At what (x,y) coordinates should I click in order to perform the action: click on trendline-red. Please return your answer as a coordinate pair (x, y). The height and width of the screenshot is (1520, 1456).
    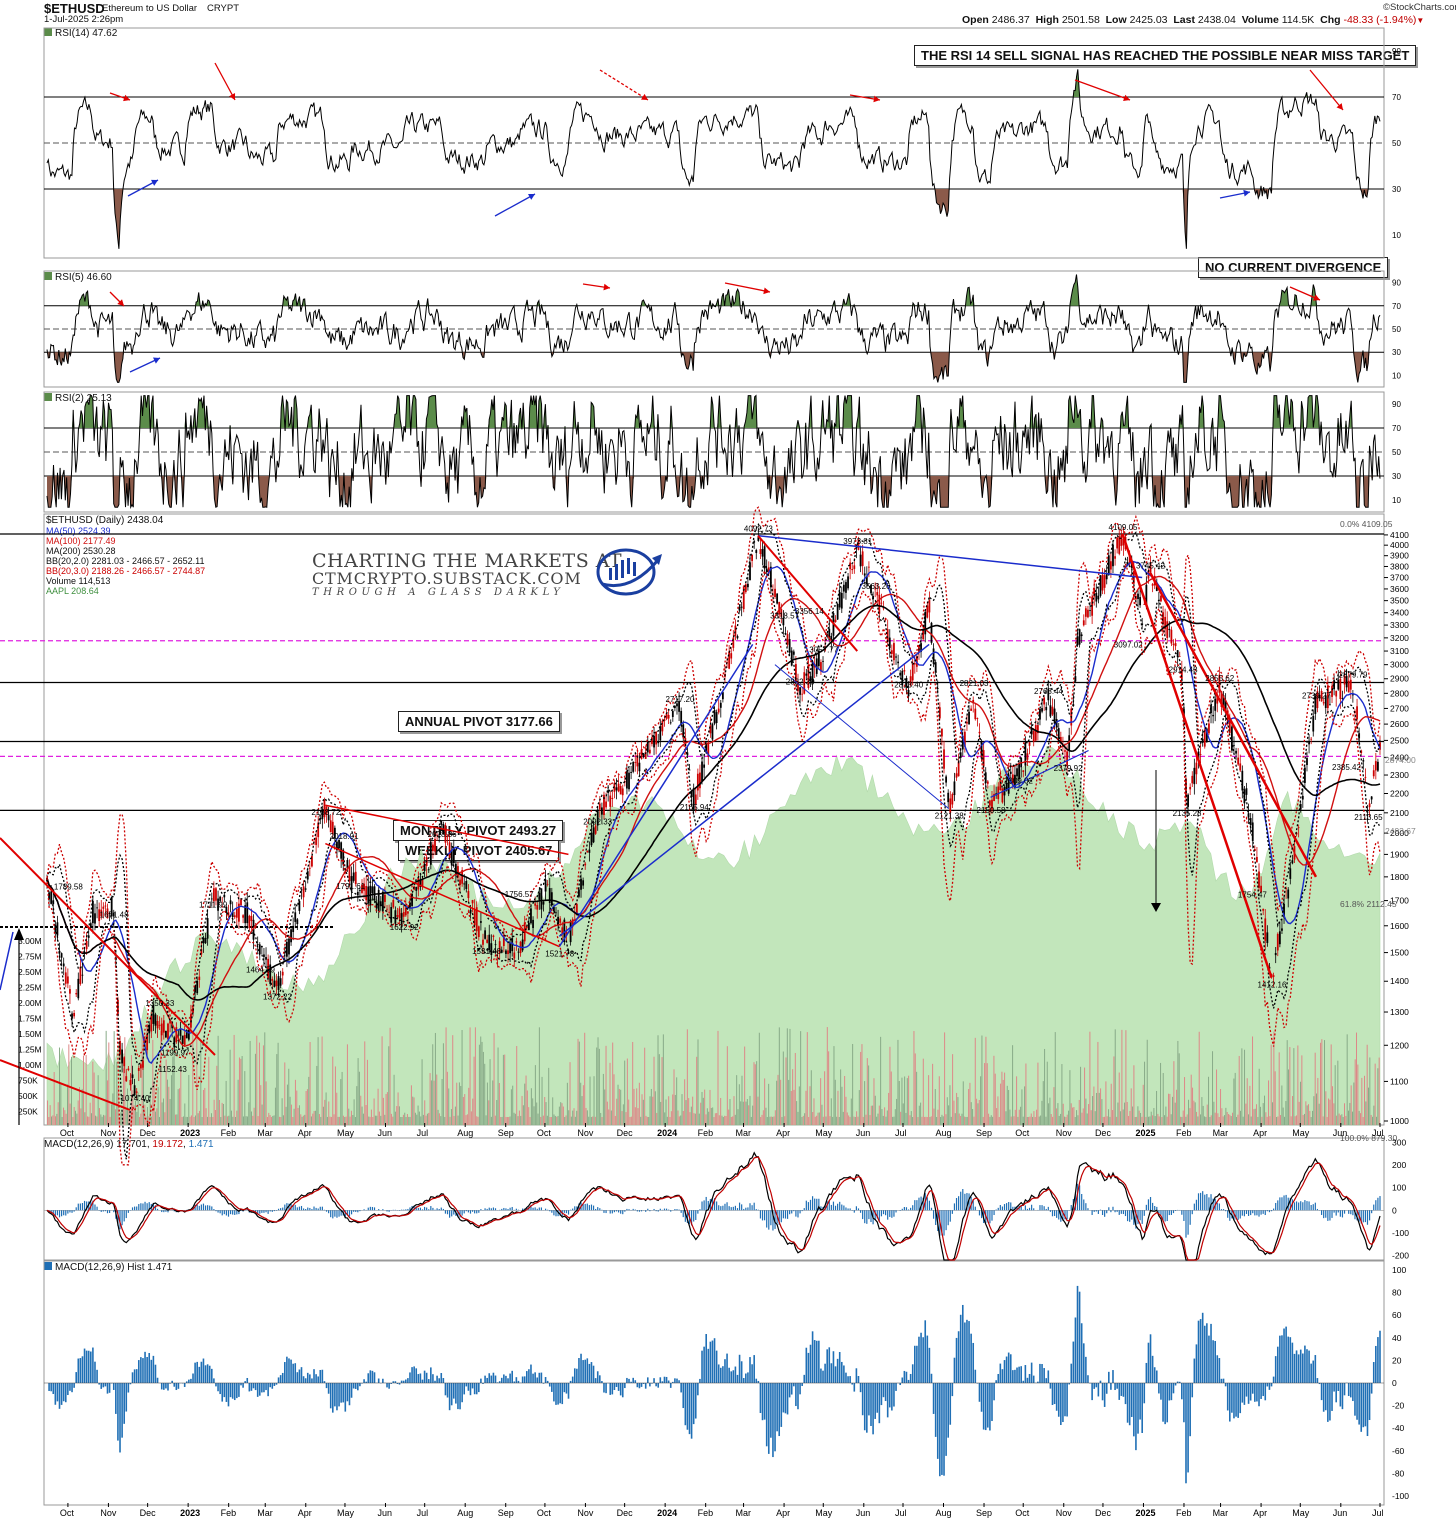
    Looking at the image, I should click on (108, 946).